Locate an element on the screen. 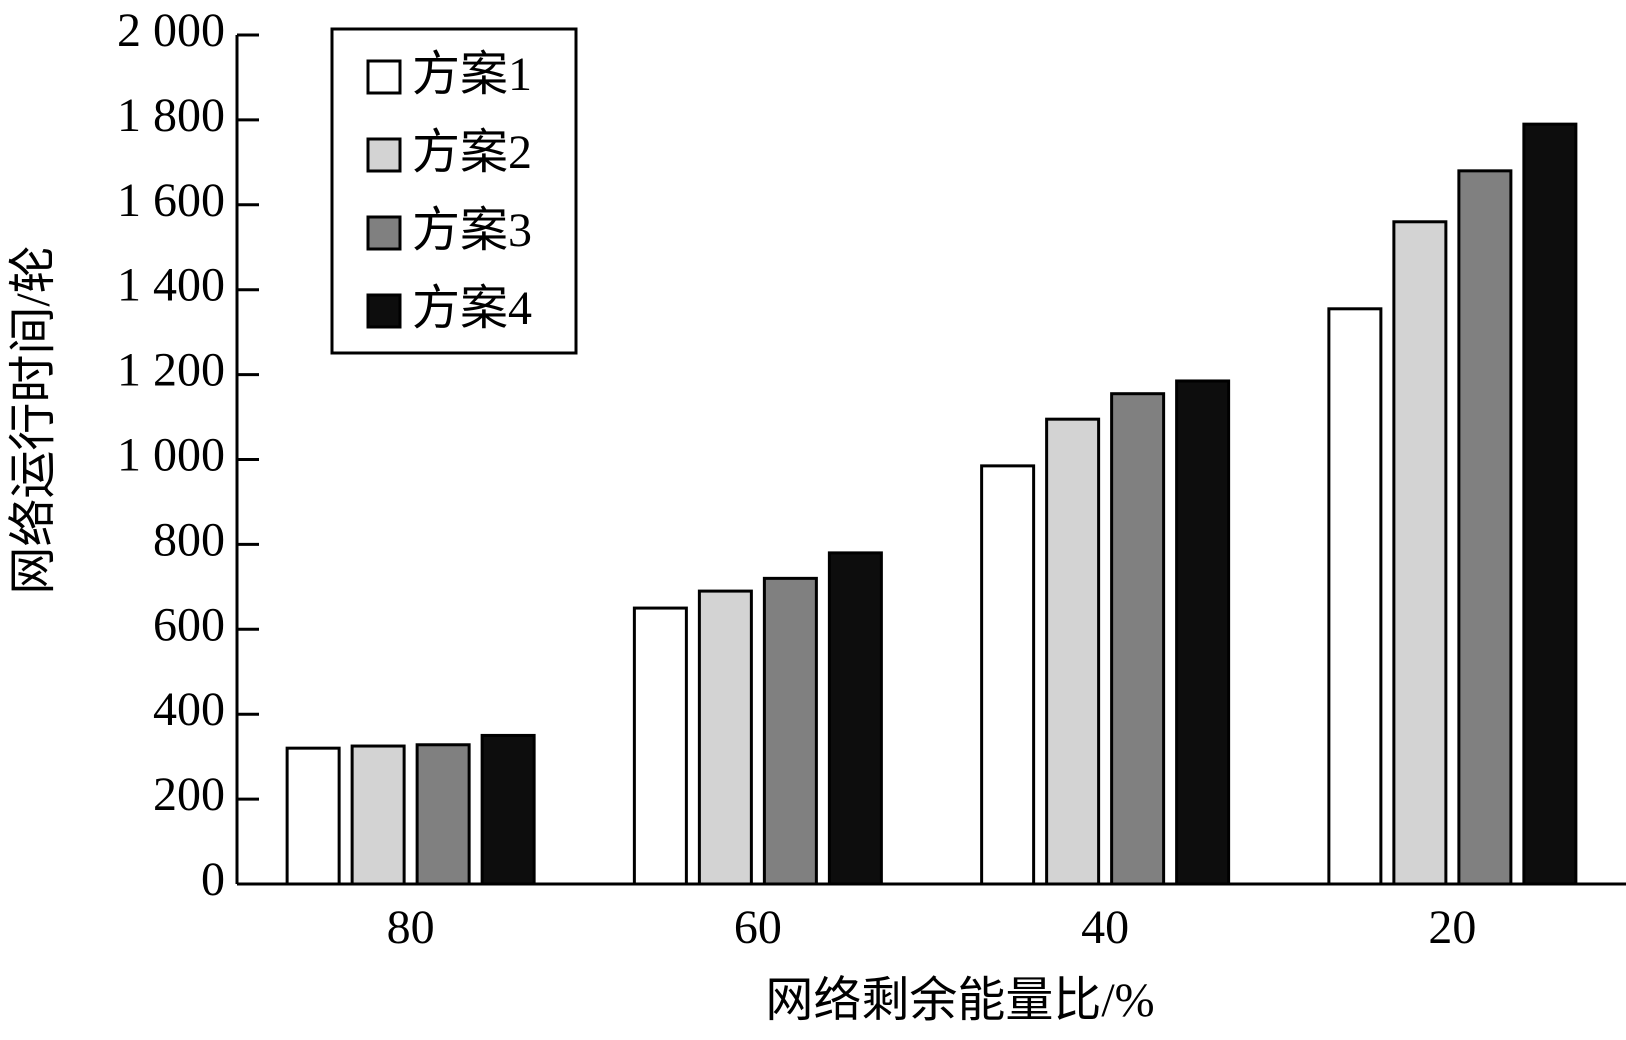  legend-label: 方案4 is located at coordinates (472, 308).